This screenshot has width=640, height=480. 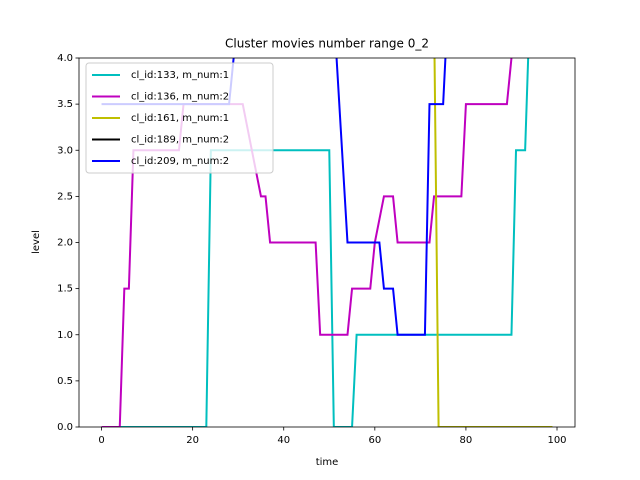 What do you see at coordinates (65, 289) in the screenshot?
I see `y-tick-label: 1.5` at bounding box center [65, 289].